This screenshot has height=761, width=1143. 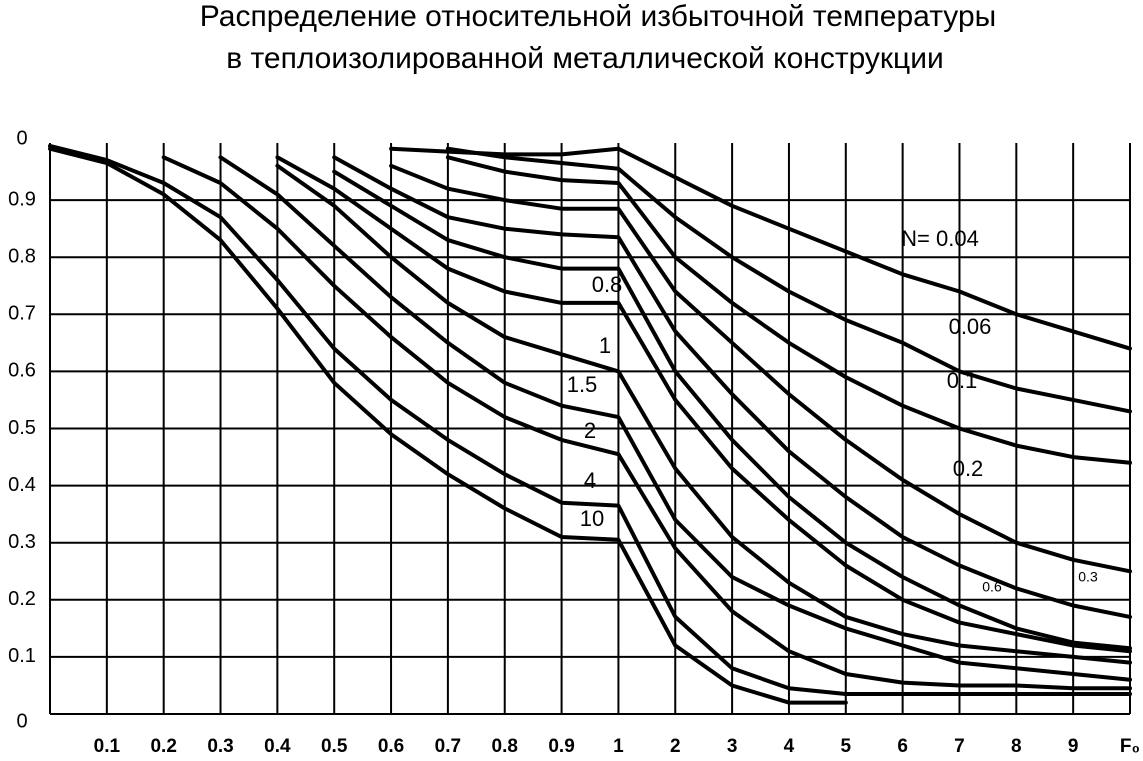 What do you see at coordinates (940, 238) in the screenshot?
I see `series-label: N= 0.04` at bounding box center [940, 238].